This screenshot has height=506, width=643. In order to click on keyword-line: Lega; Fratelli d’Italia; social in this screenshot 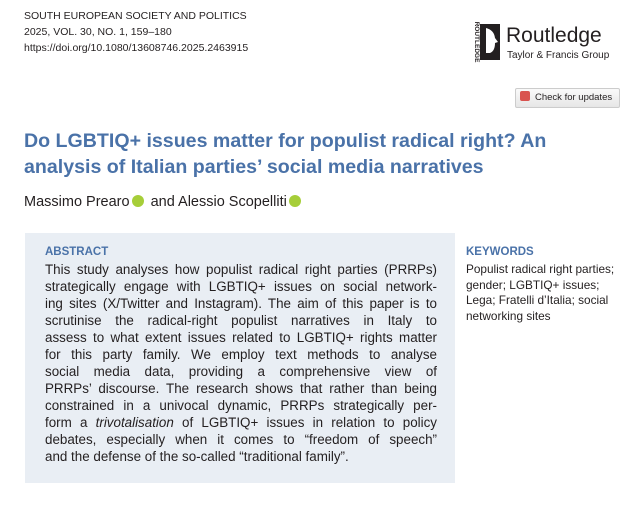, I will do `click(537, 300)`.